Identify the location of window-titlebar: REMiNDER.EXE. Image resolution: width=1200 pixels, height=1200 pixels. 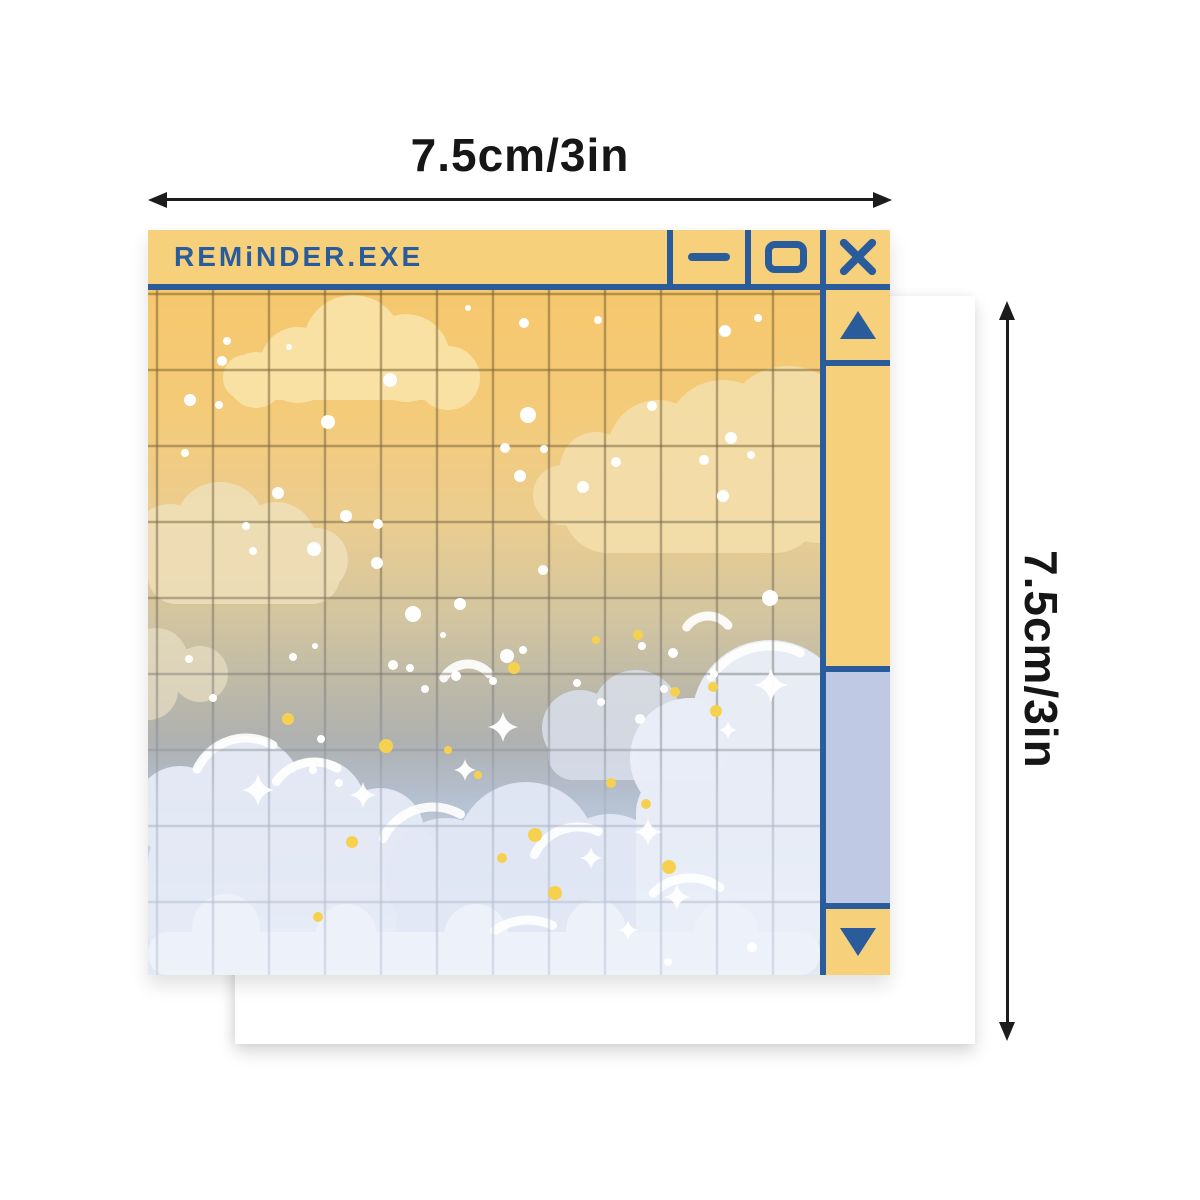
(519, 260).